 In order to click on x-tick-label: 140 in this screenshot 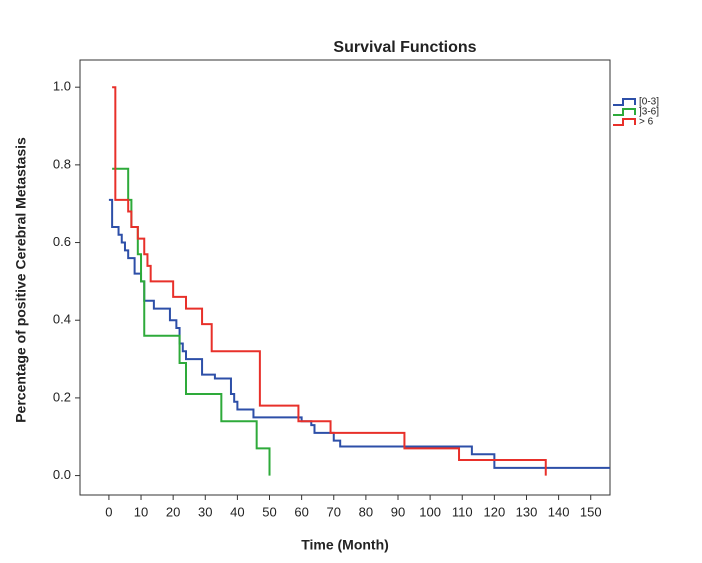, I will do `click(559, 511)`.